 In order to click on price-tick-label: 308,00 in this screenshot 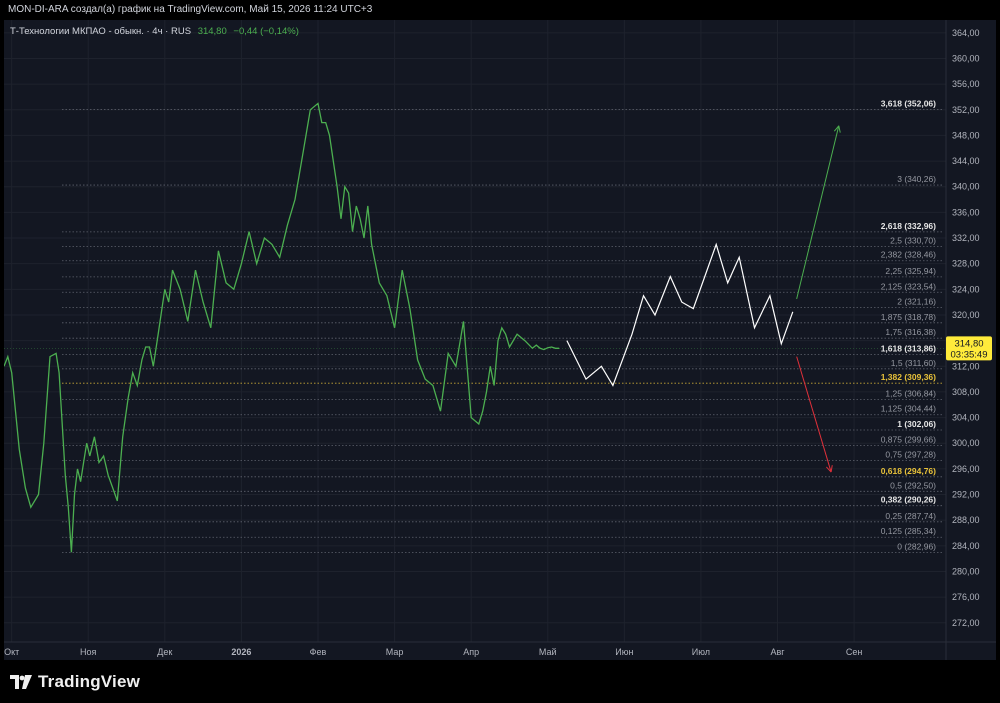, I will do `click(966, 392)`.